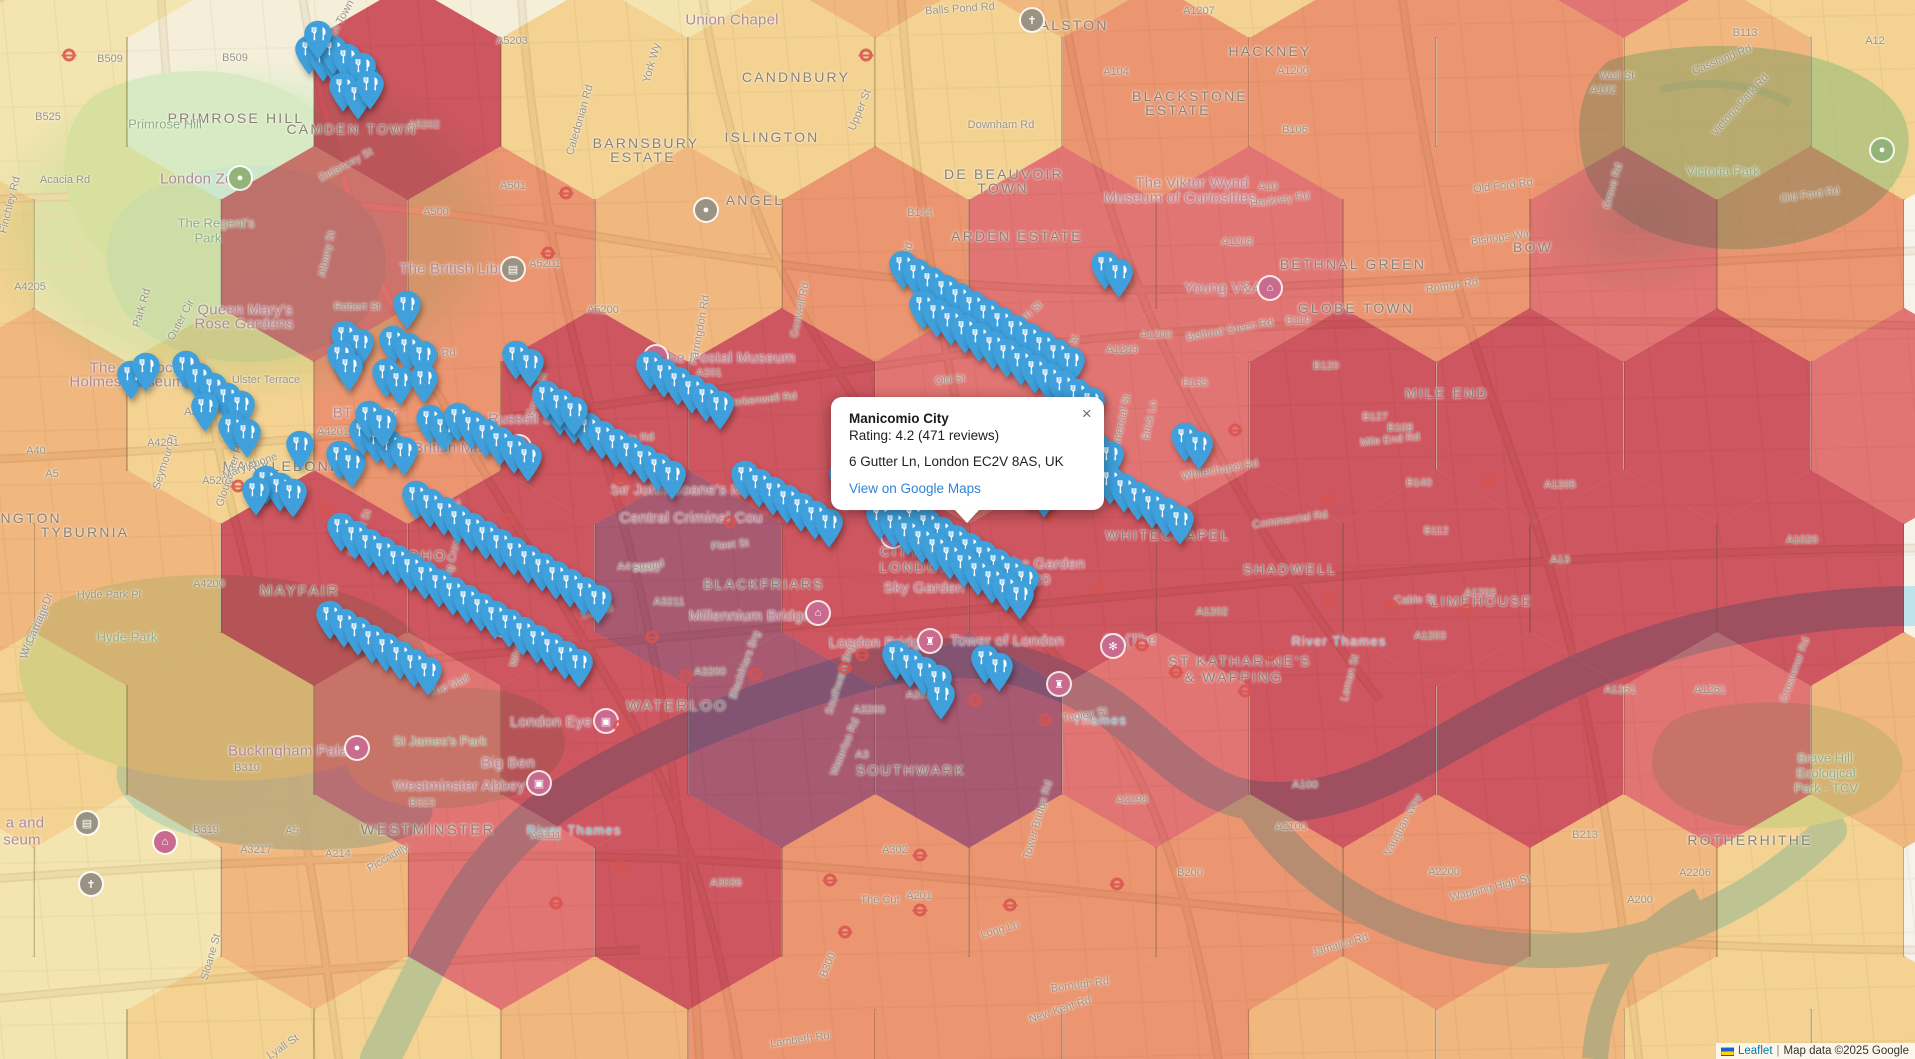 The height and width of the screenshot is (1059, 1915). What do you see at coordinates (1755, 1051) in the screenshot?
I see `leaflet-link: Leaflet` at bounding box center [1755, 1051].